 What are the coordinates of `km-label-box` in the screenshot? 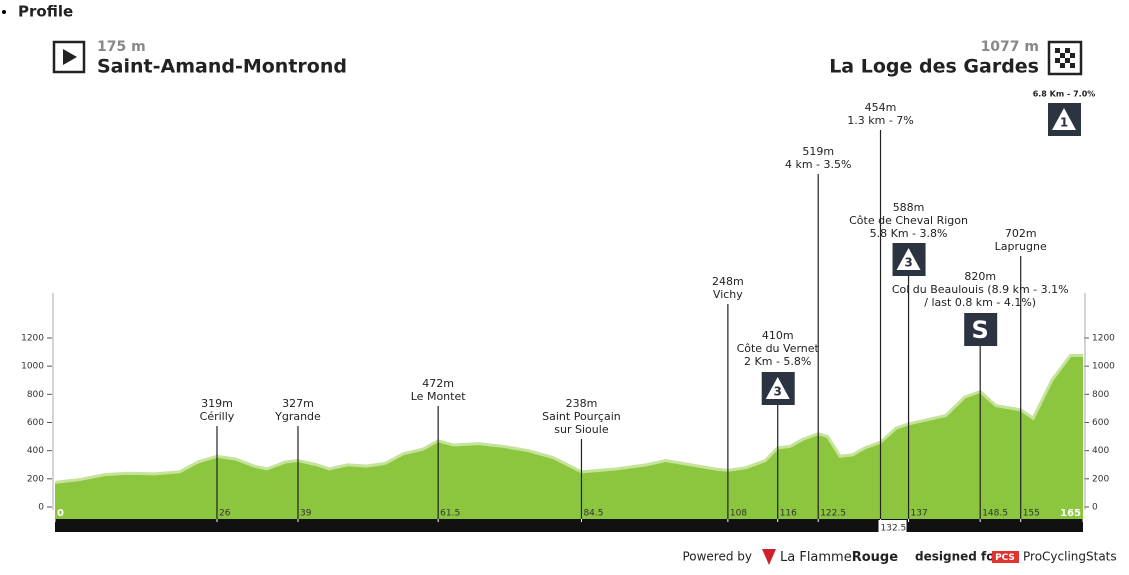 It's located at (892, 526).